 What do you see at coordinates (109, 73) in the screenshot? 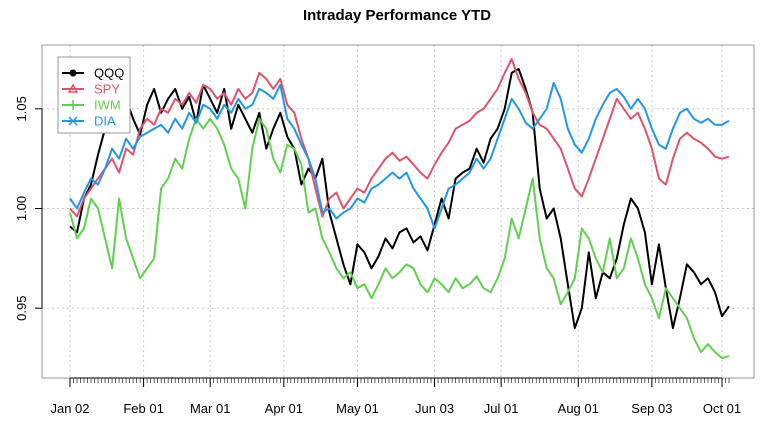
I see `legend-label-qqq: QQQ` at bounding box center [109, 73].